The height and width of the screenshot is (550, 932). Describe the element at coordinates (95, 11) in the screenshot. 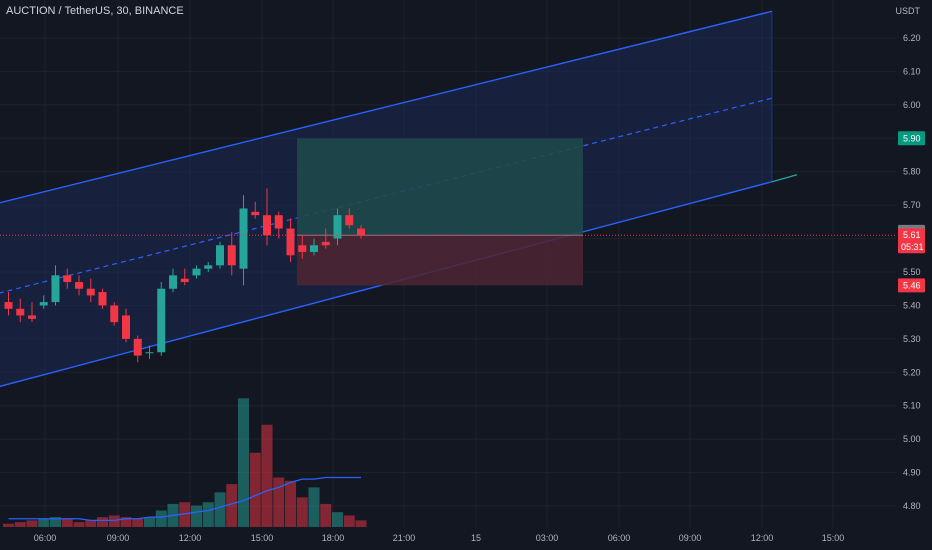

I see `symbol-title: AUCTION / TetherUS, 30, BINANCE` at that location.